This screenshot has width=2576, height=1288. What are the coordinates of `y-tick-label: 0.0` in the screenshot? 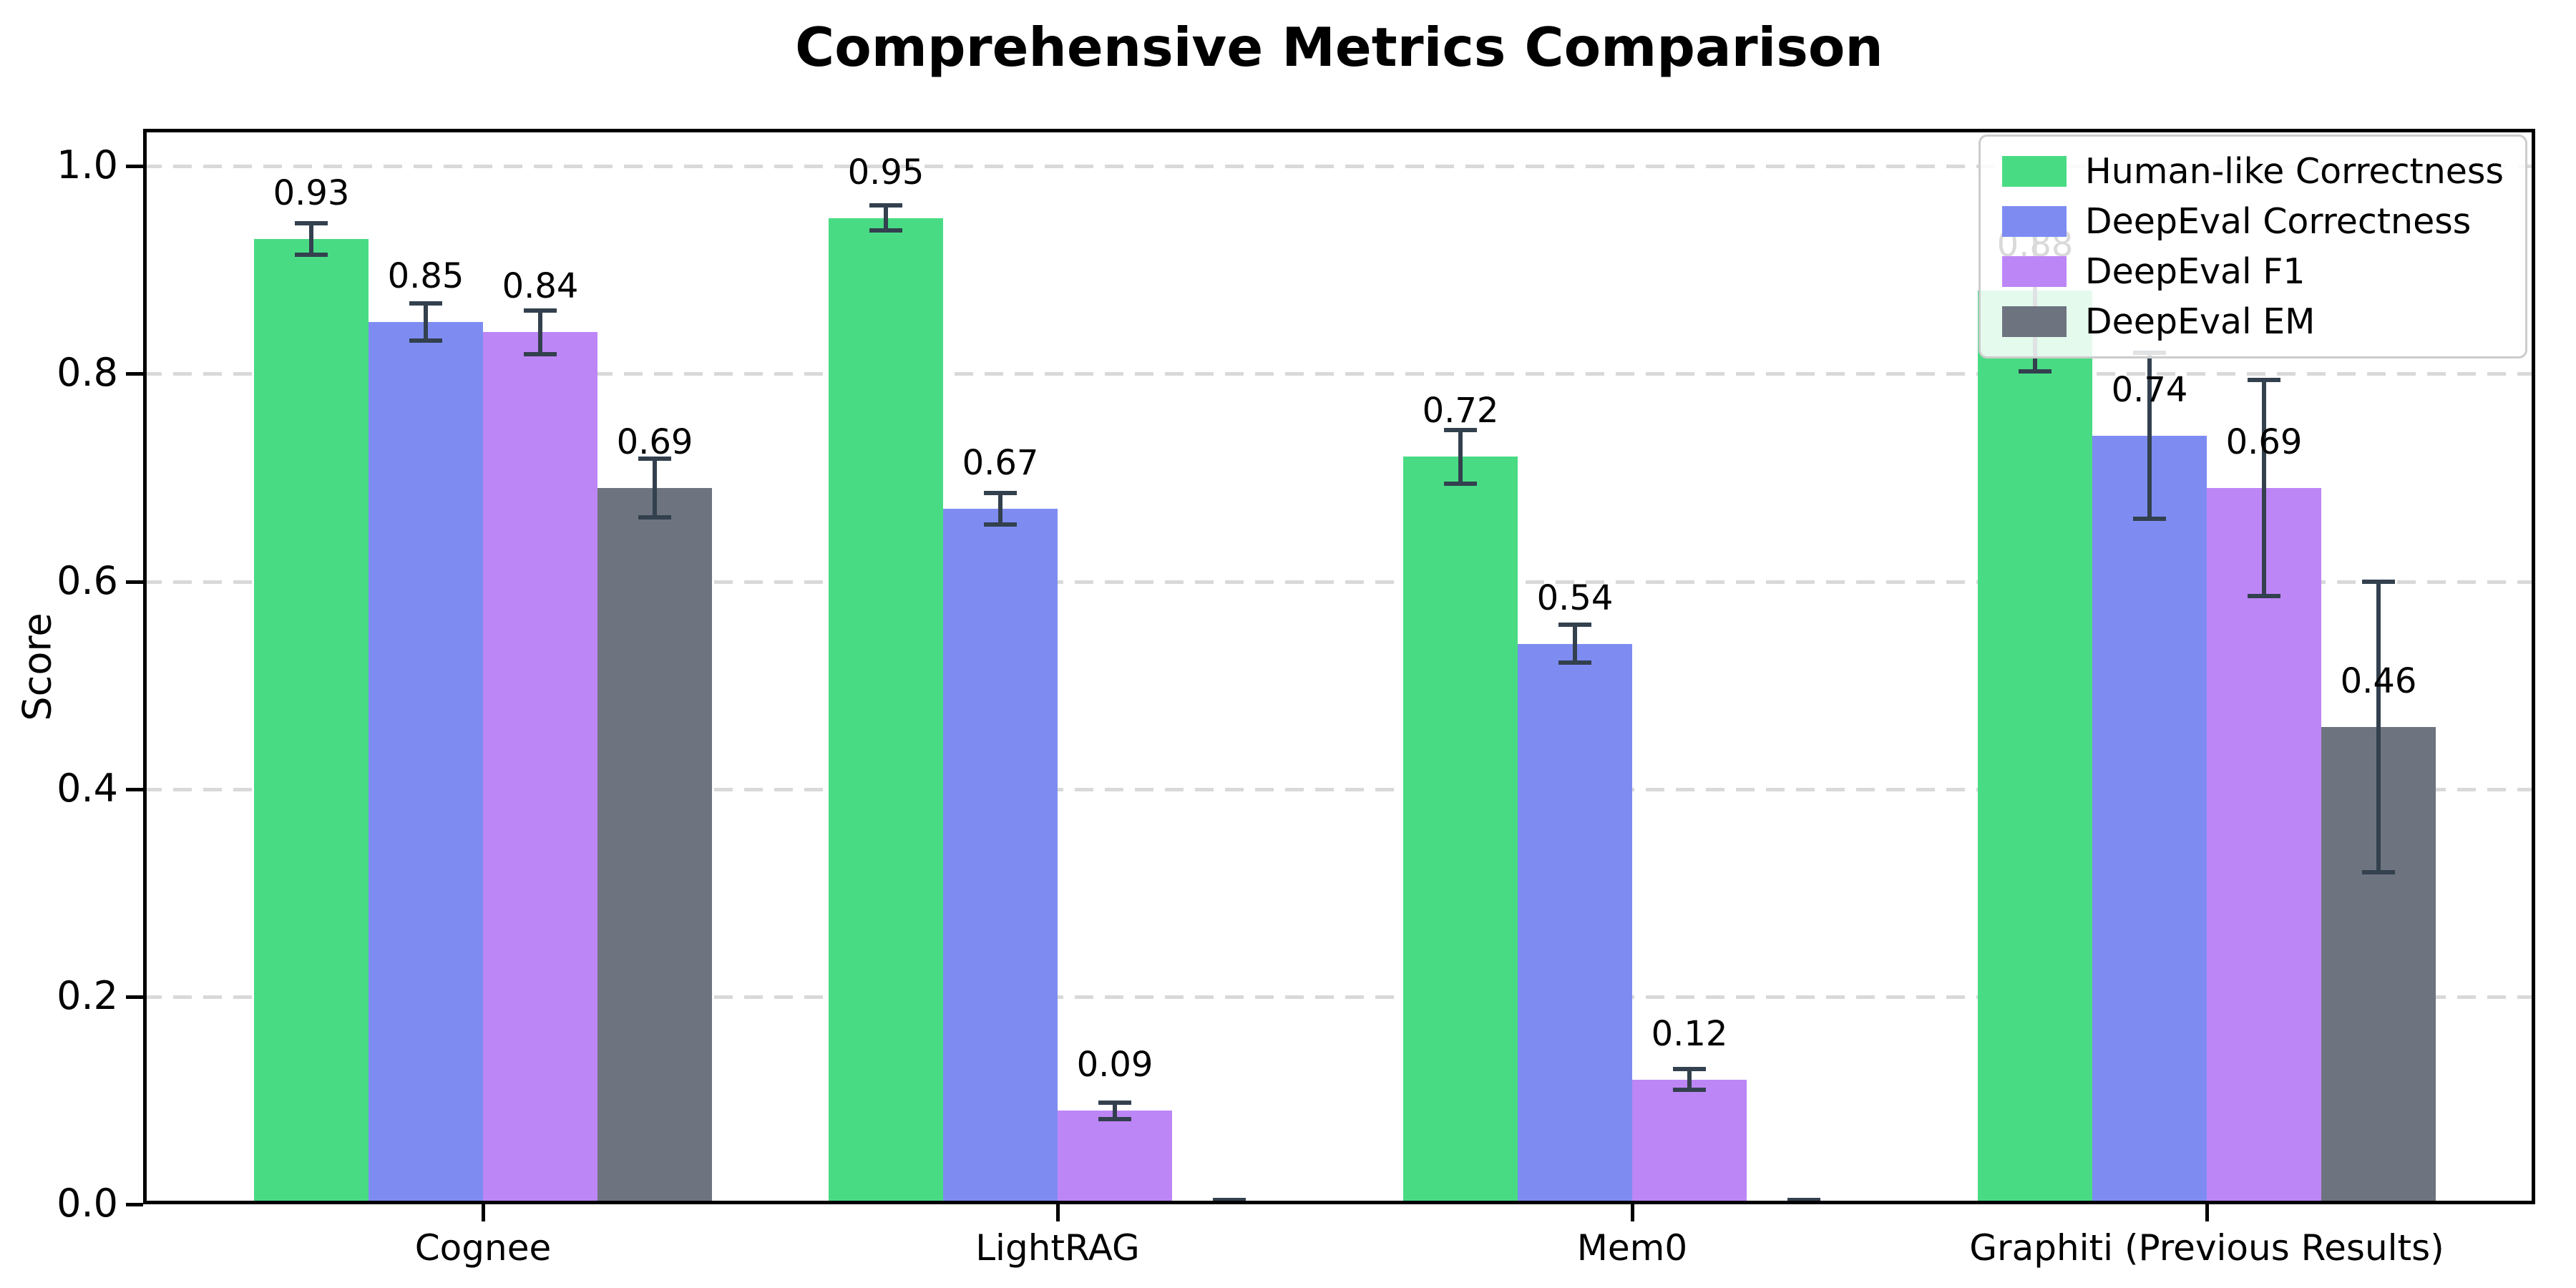 It's located at (87, 1203).